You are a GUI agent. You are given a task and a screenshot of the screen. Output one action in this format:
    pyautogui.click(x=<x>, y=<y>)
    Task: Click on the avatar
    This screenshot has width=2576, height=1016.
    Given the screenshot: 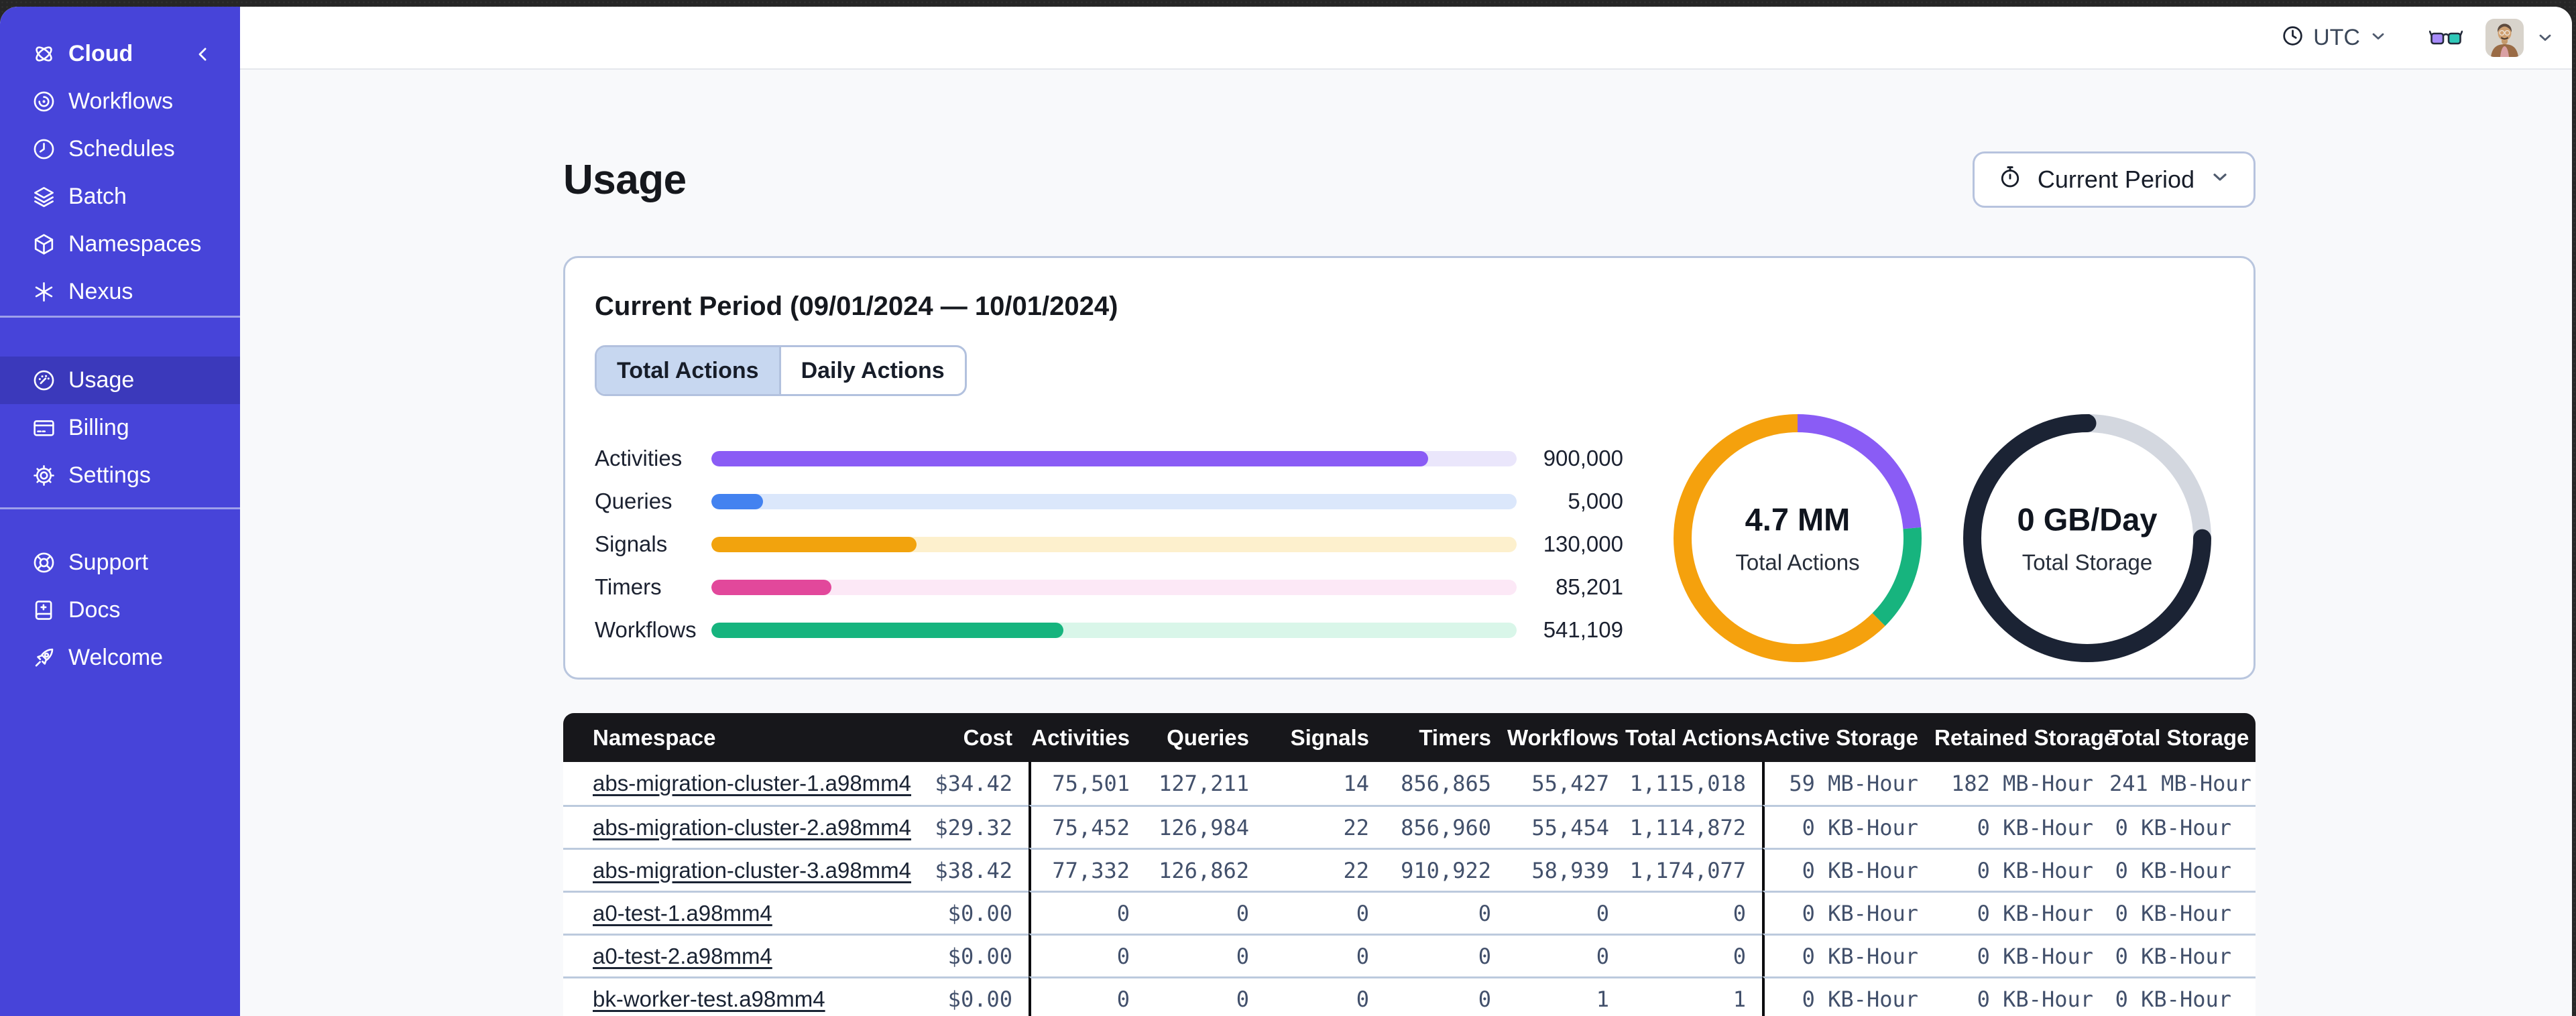 What is the action you would take?
    pyautogui.click(x=2504, y=37)
    